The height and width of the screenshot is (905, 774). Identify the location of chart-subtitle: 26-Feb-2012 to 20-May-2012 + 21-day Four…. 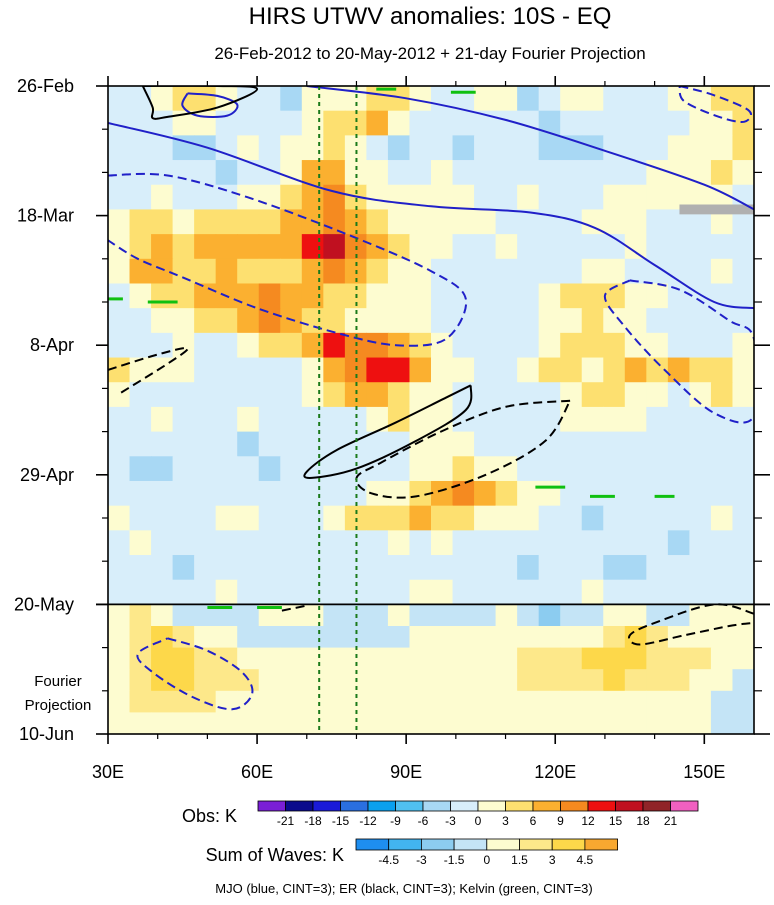
(429, 53).